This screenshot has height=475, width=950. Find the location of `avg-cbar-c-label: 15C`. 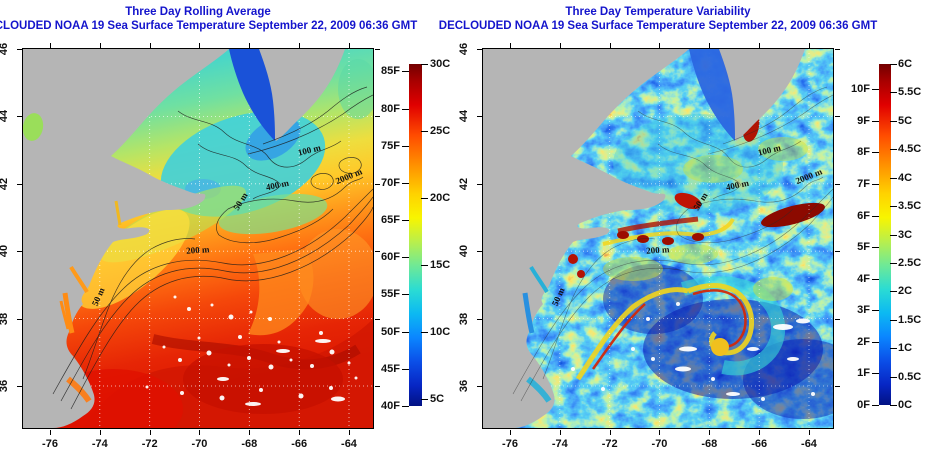

avg-cbar-c-label: 15C is located at coordinates (440, 264).